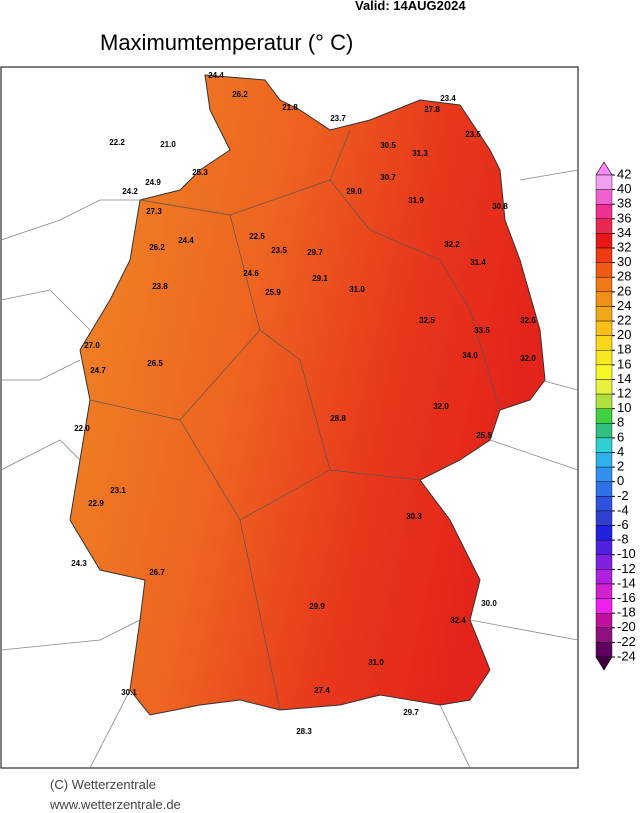  Describe the element at coordinates (157, 572) in the screenshot. I see `station-value: 26.7` at that location.